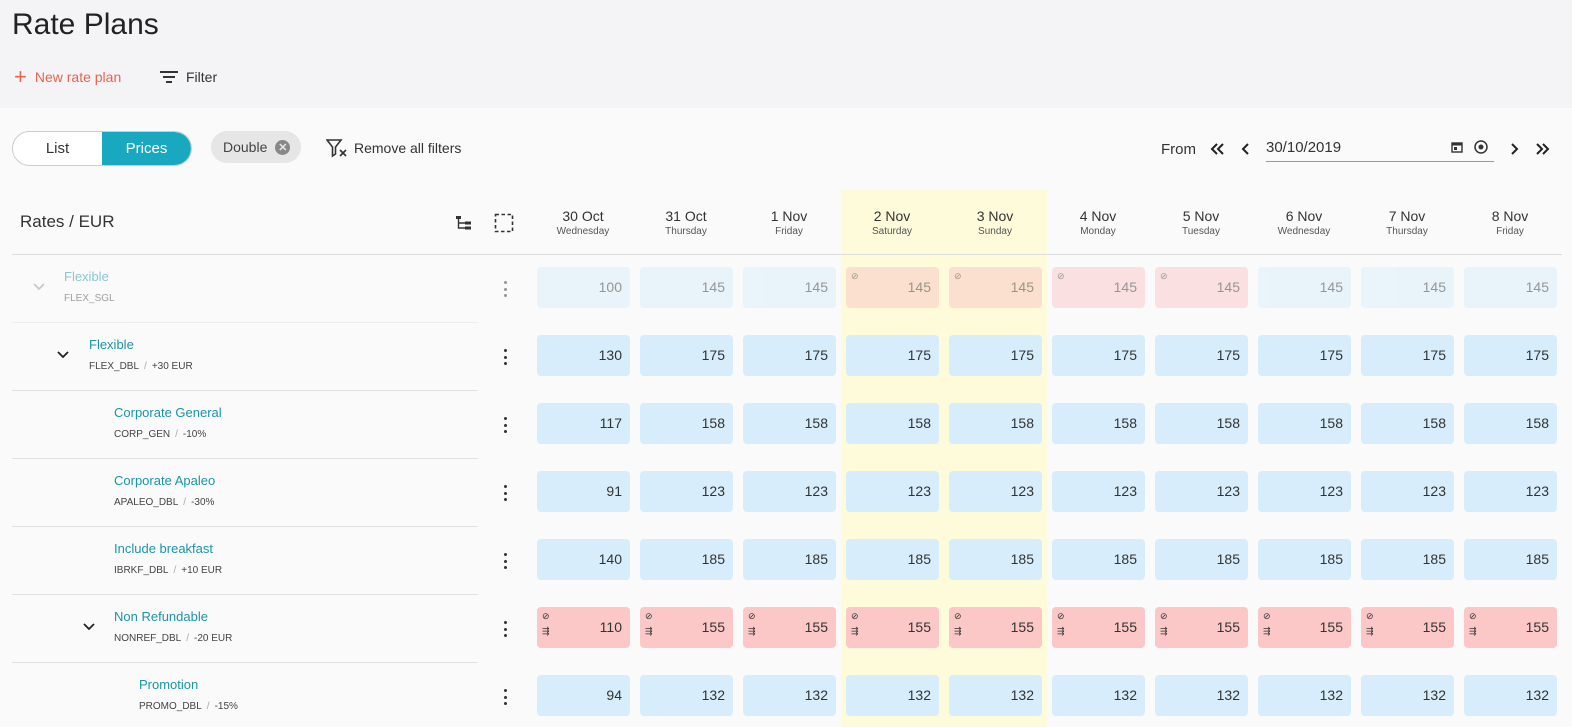  I want to click on filter-button: Filter, so click(188, 77).